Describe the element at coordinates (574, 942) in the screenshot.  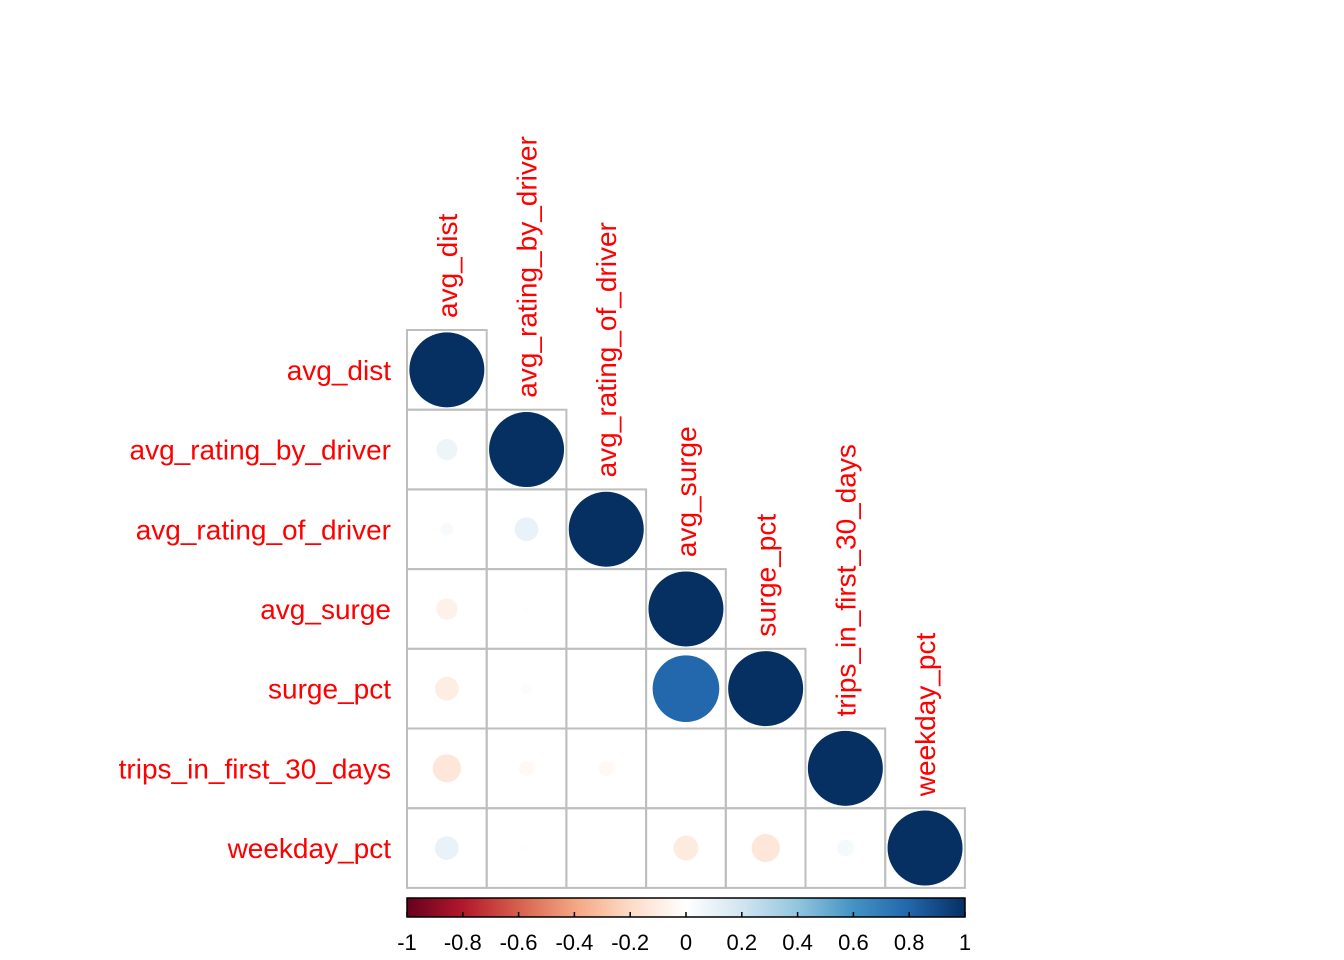
I see `colorbar-tick-label: -0.4` at that location.